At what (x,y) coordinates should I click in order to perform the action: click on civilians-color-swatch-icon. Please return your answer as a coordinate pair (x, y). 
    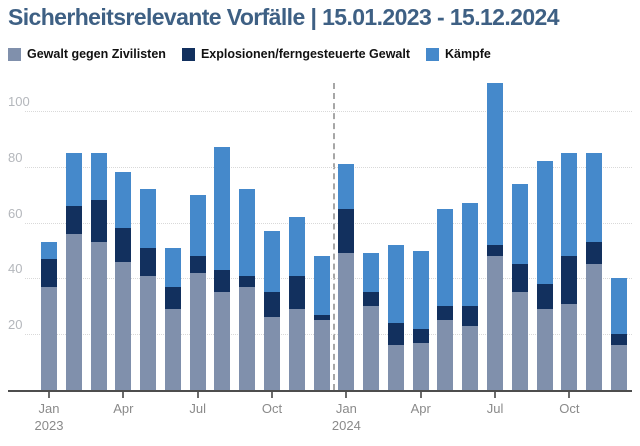
    Looking at the image, I should click on (14, 54).